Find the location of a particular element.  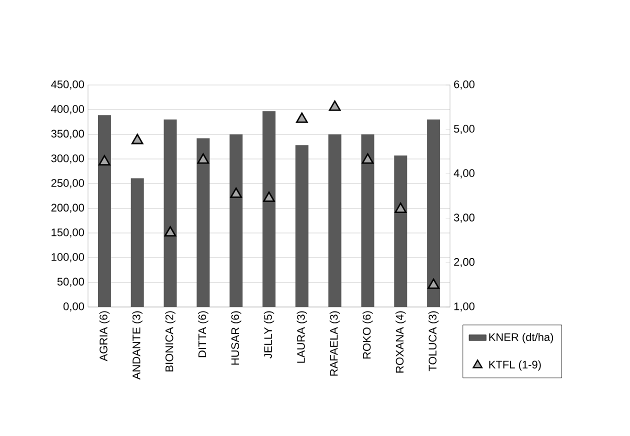

y-tick-label: 200,00 is located at coordinates (67, 208).